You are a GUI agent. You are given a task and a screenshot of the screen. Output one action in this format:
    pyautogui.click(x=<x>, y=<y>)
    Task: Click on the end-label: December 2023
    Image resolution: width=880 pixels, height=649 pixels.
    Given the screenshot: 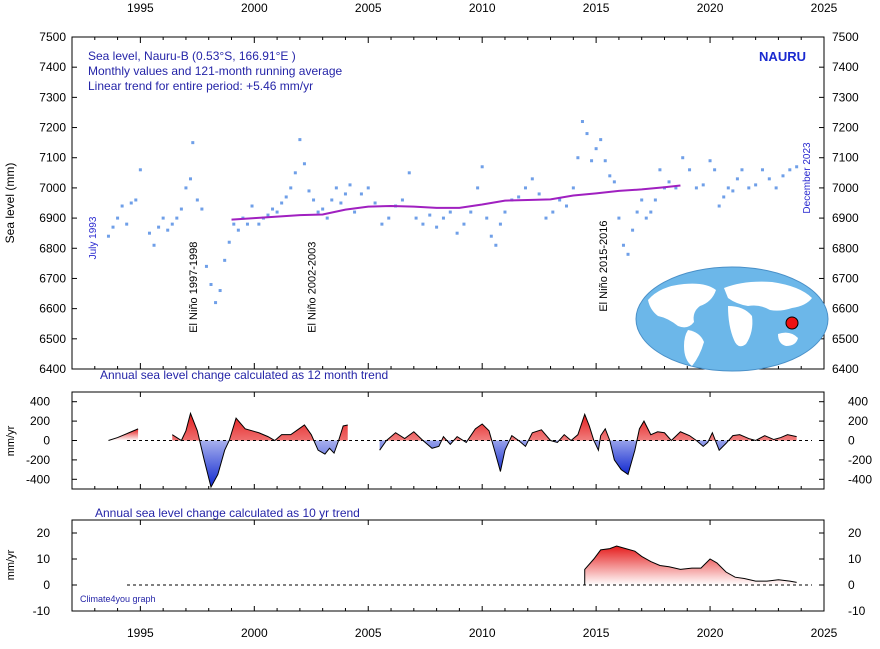 What is the action you would take?
    pyautogui.click(x=807, y=178)
    